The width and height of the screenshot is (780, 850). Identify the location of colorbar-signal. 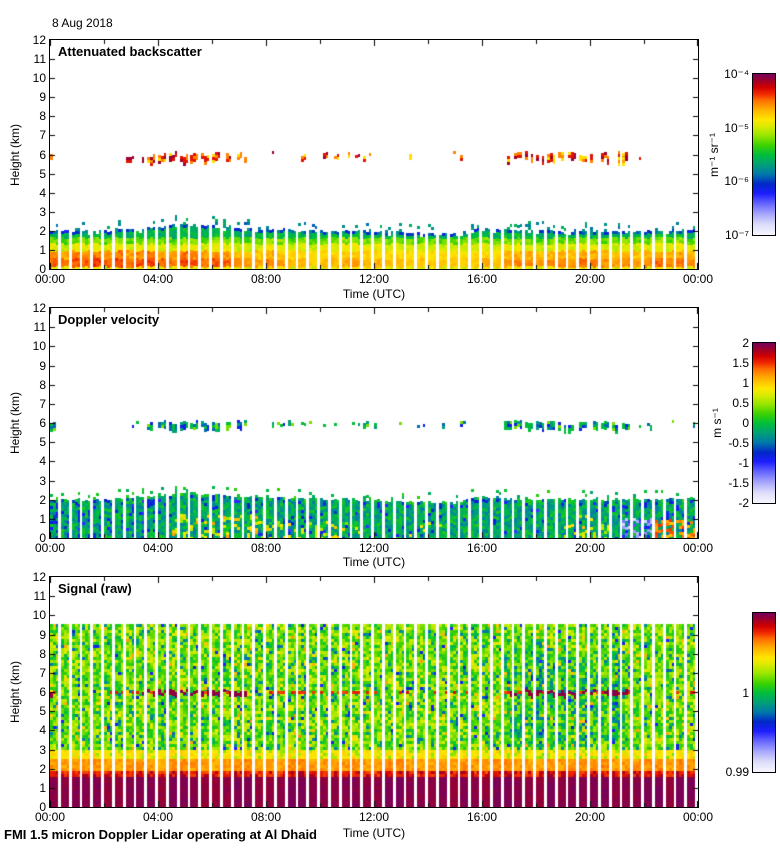
(764, 692).